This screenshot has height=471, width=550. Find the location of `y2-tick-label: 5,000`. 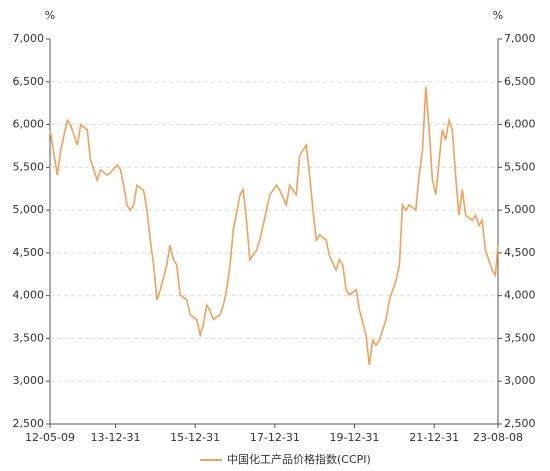

y2-tick-label: 5,000 is located at coordinates (520, 209).